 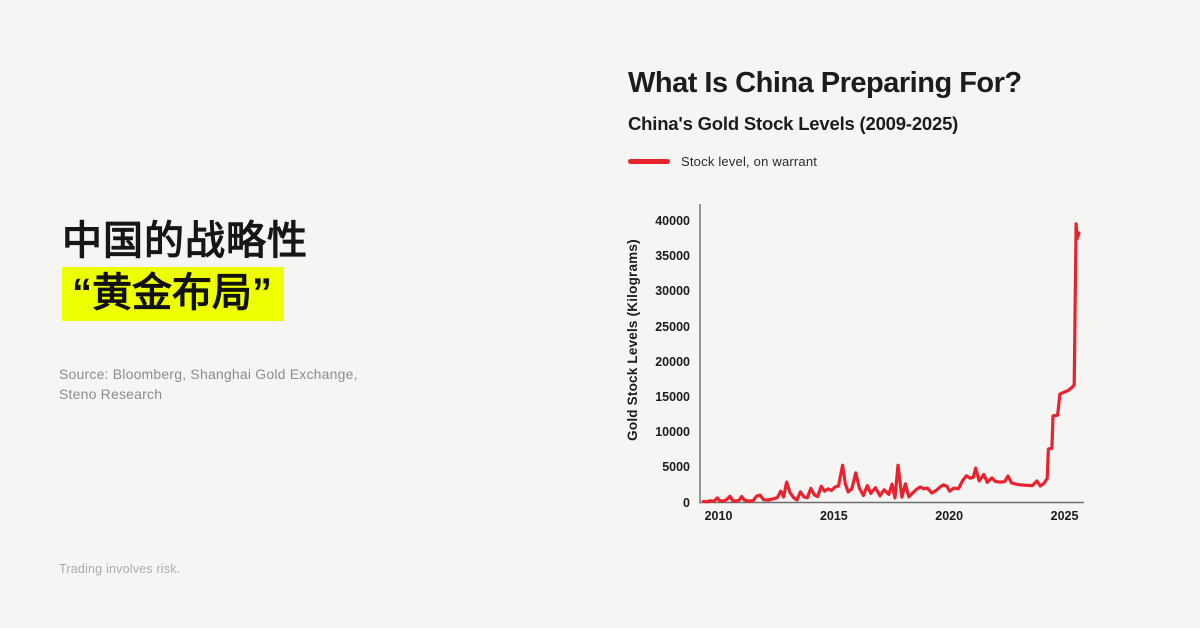 I want to click on x-tick-label-2020: 2020, so click(x=949, y=516).